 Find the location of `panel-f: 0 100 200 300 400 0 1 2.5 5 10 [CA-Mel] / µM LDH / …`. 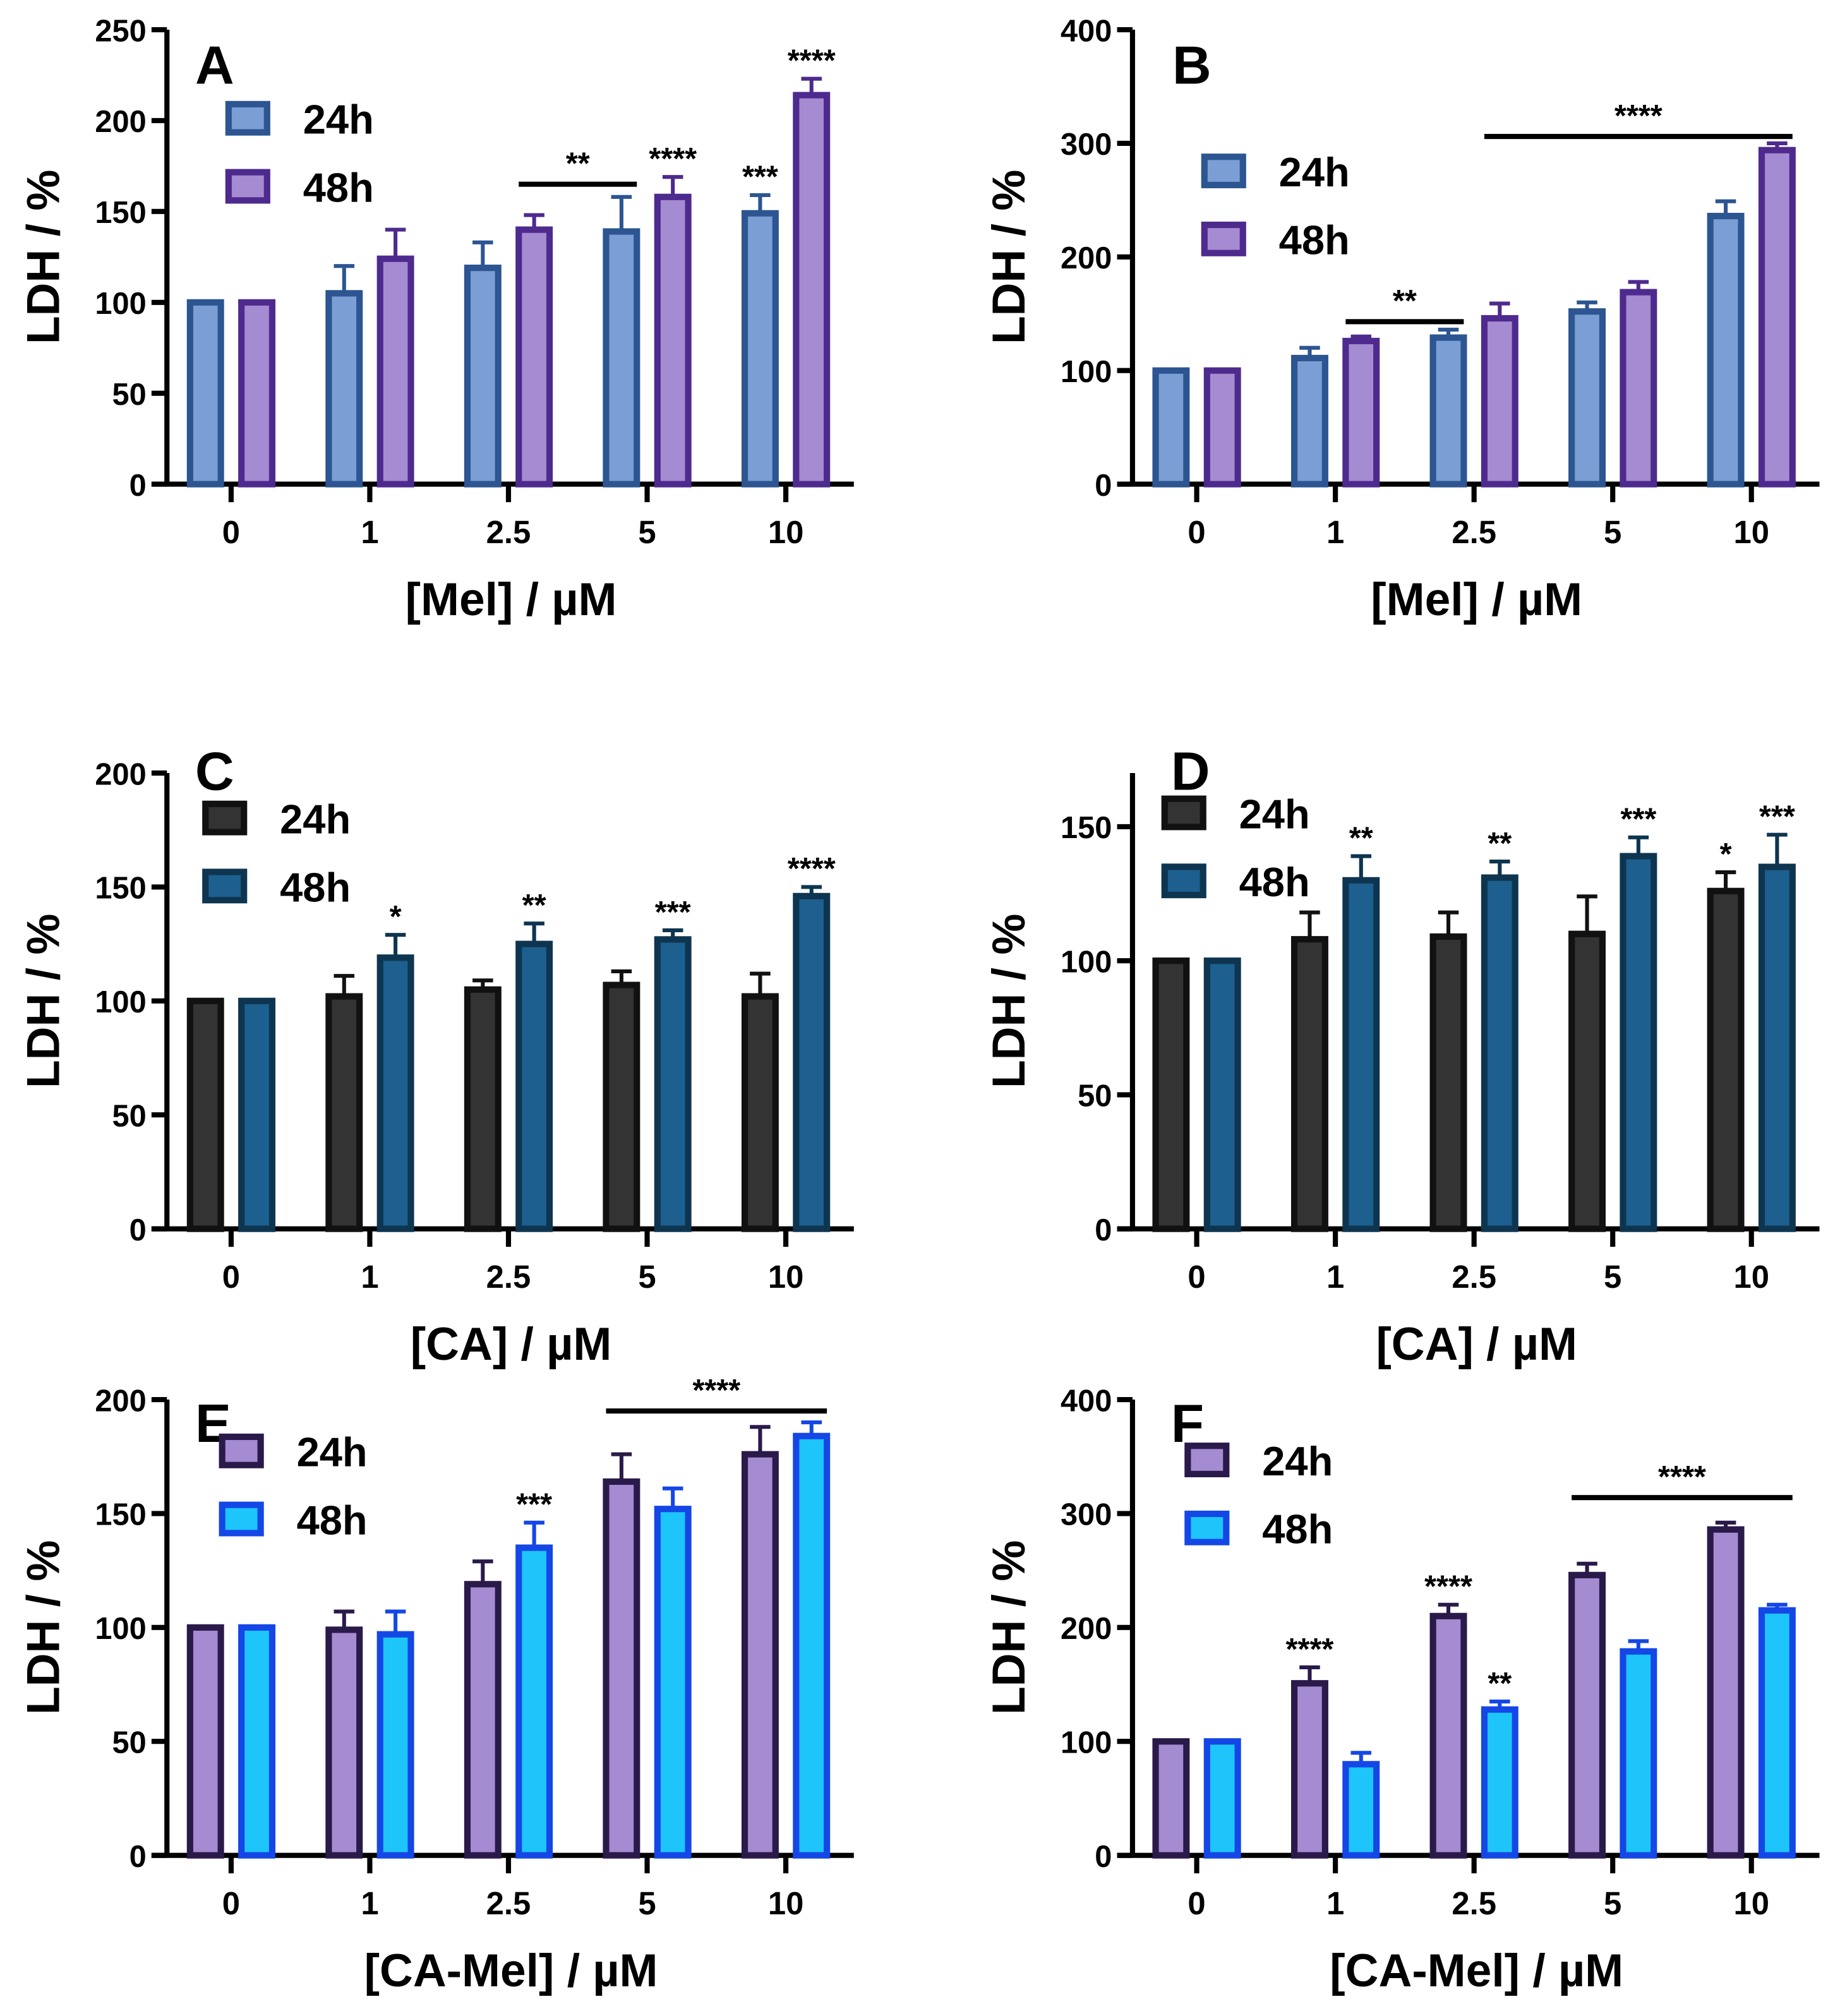

panel-f: 0 100 200 300 400 0 1 2.5 5 10 [CA-Mel] / µM LDH / … is located at coordinates (1401, 1690).